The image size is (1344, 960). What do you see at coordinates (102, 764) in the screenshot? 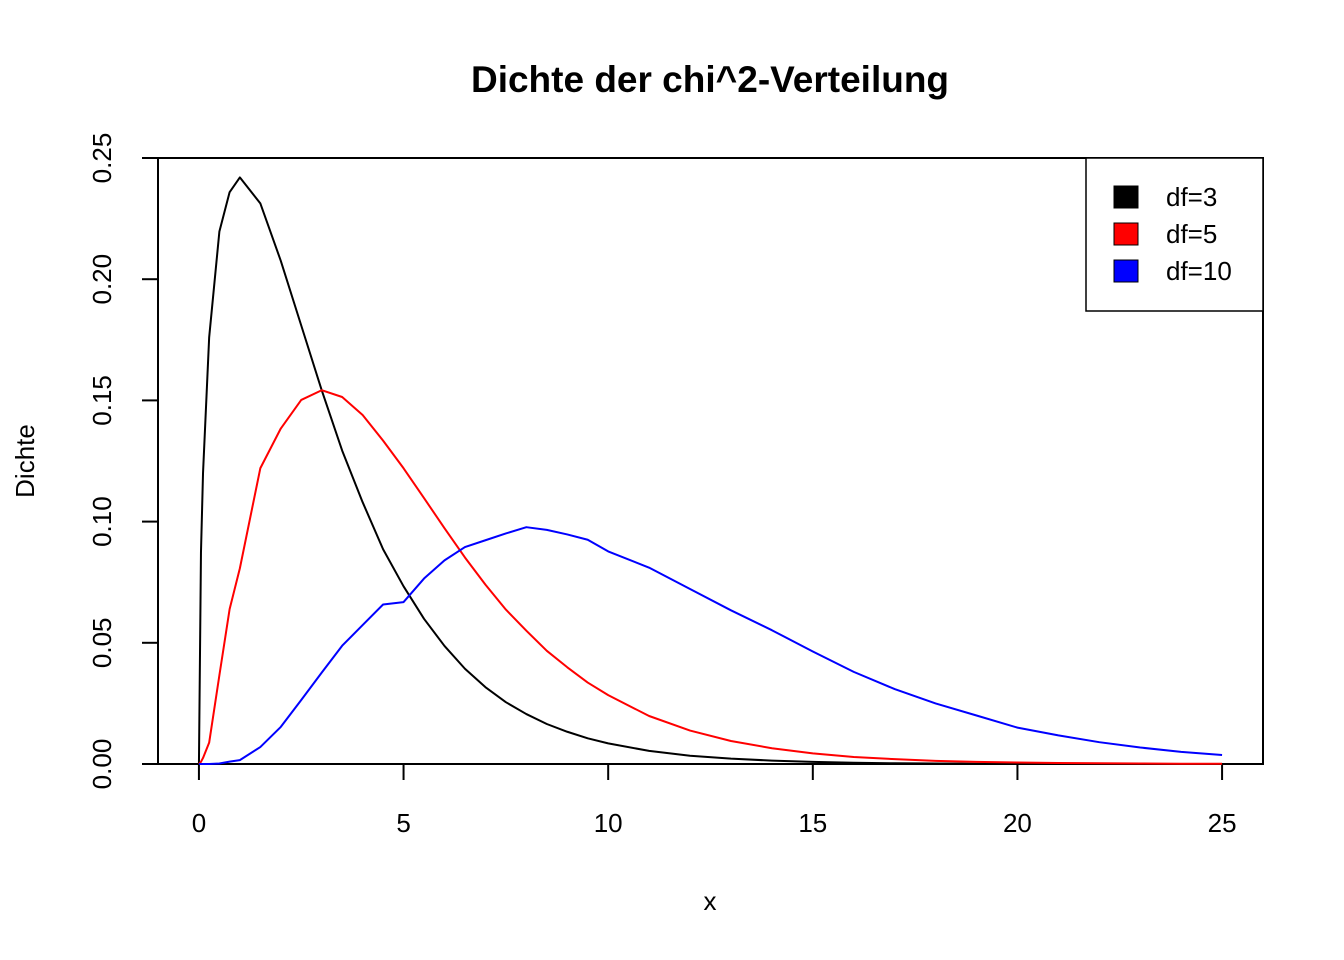
I see `y-tick-label: 0.00` at bounding box center [102, 764].